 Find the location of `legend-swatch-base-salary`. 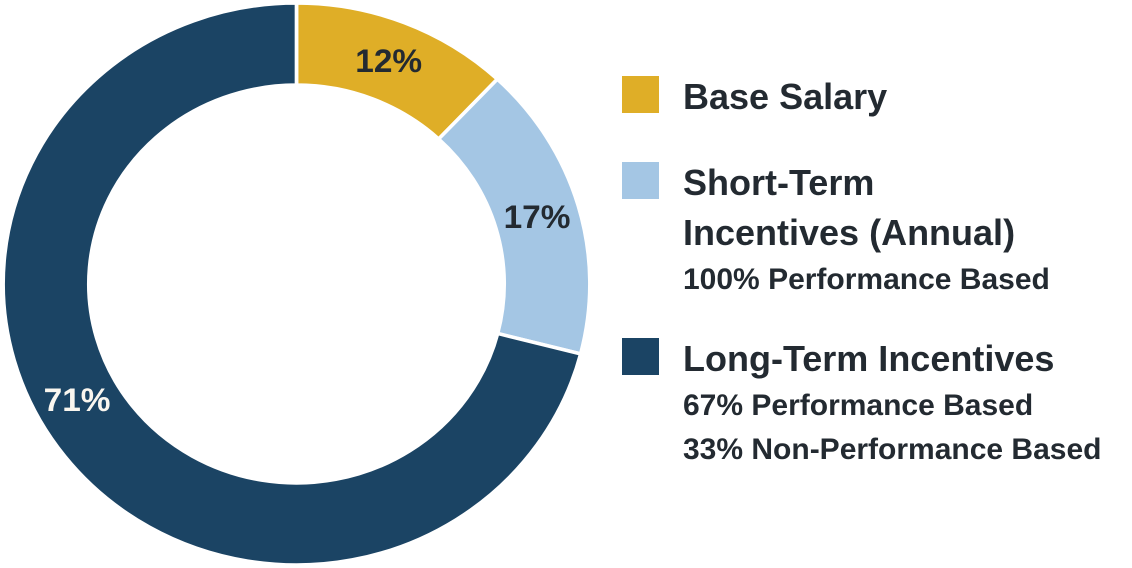

legend-swatch-base-salary is located at coordinates (640, 94).